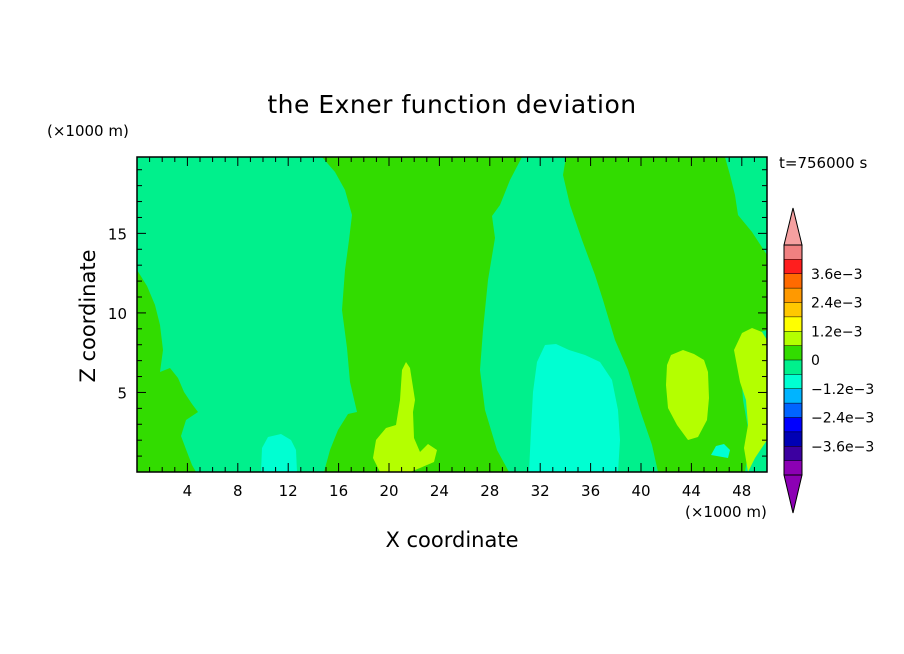 Image resolution: width=904 pixels, height=654 pixels. What do you see at coordinates (188, 491) in the screenshot?
I see `x-tick-label: 4` at bounding box center [188, 491].